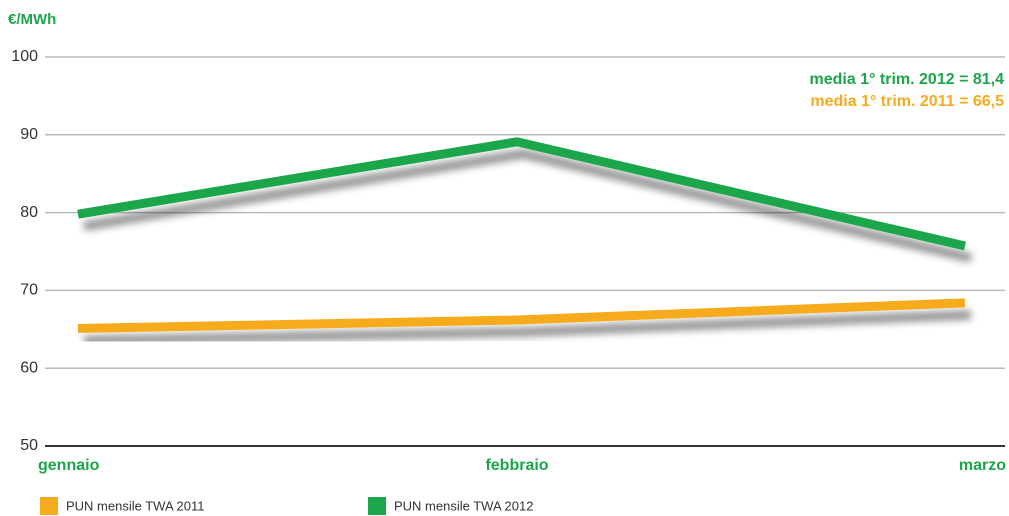 The height and width of the screenshot is (516, 1009). I want to click on annotation: media 1° trim. 2011 = 66,5, so click(907, 101).